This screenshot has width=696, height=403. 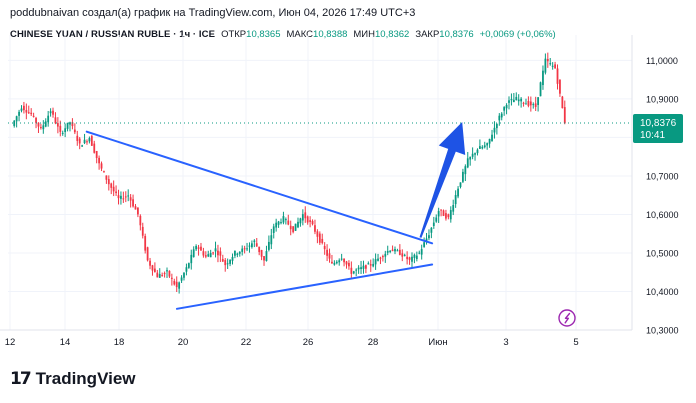 What do you see at coordinates (567, 318) in the screenshot?
I see `alert-icon` at bounding box center [567, 318].